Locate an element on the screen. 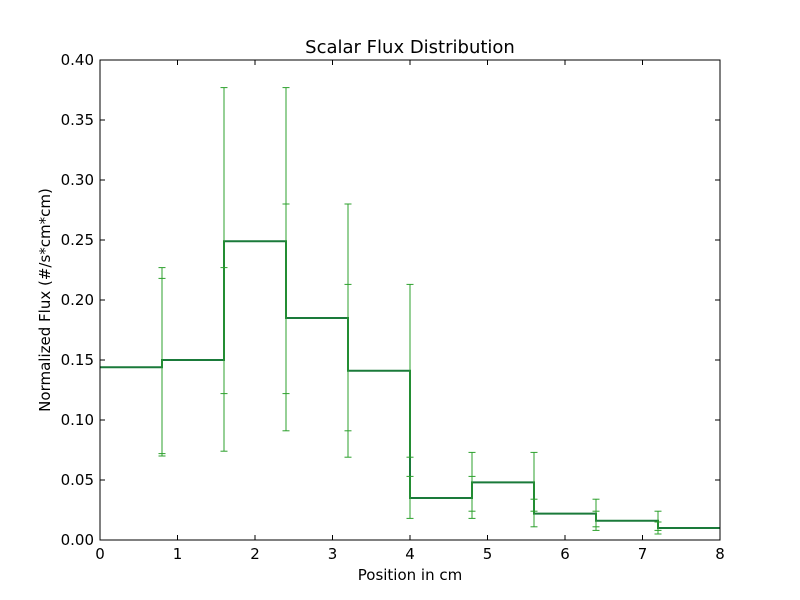  y-tick-label: 0.30 is located at coordinates (77, 180).